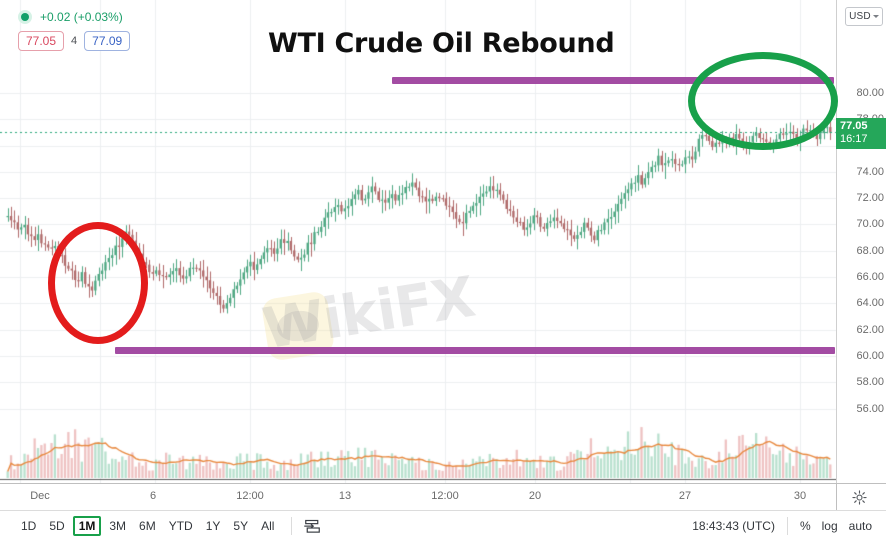 This screenshot has width=886, height=541. I want to click on range-1y: 1Y, so click(213, 526).